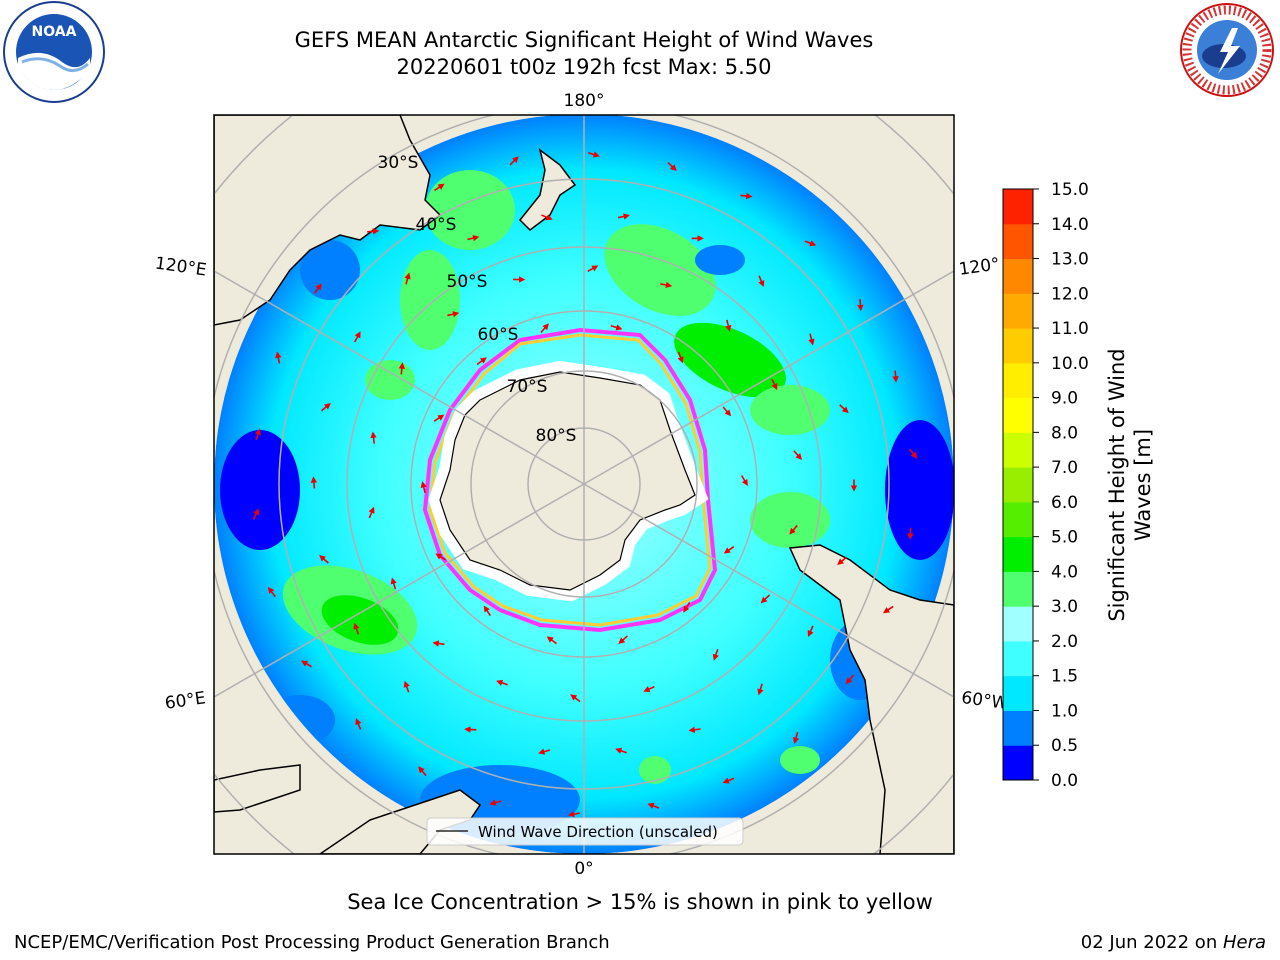 Image resolution: width=1280 pixels, height=960 pixels. What do you see at coordinates (1227, 50) in the screenshot?
I see `nws-logo` at bounding box center [1227, 50].